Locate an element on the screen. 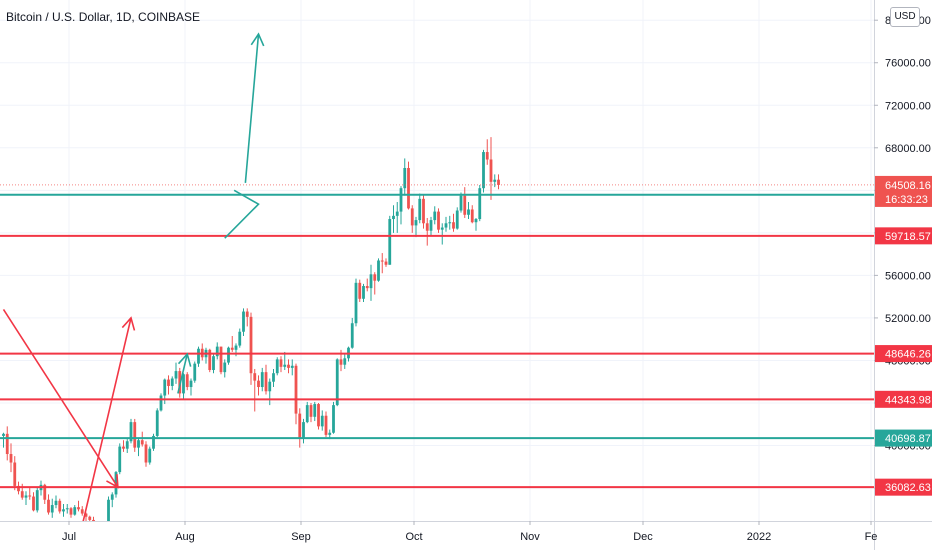 The image size is (932, 555). x-tick-label: Nov is located at coordinates (530, 537).